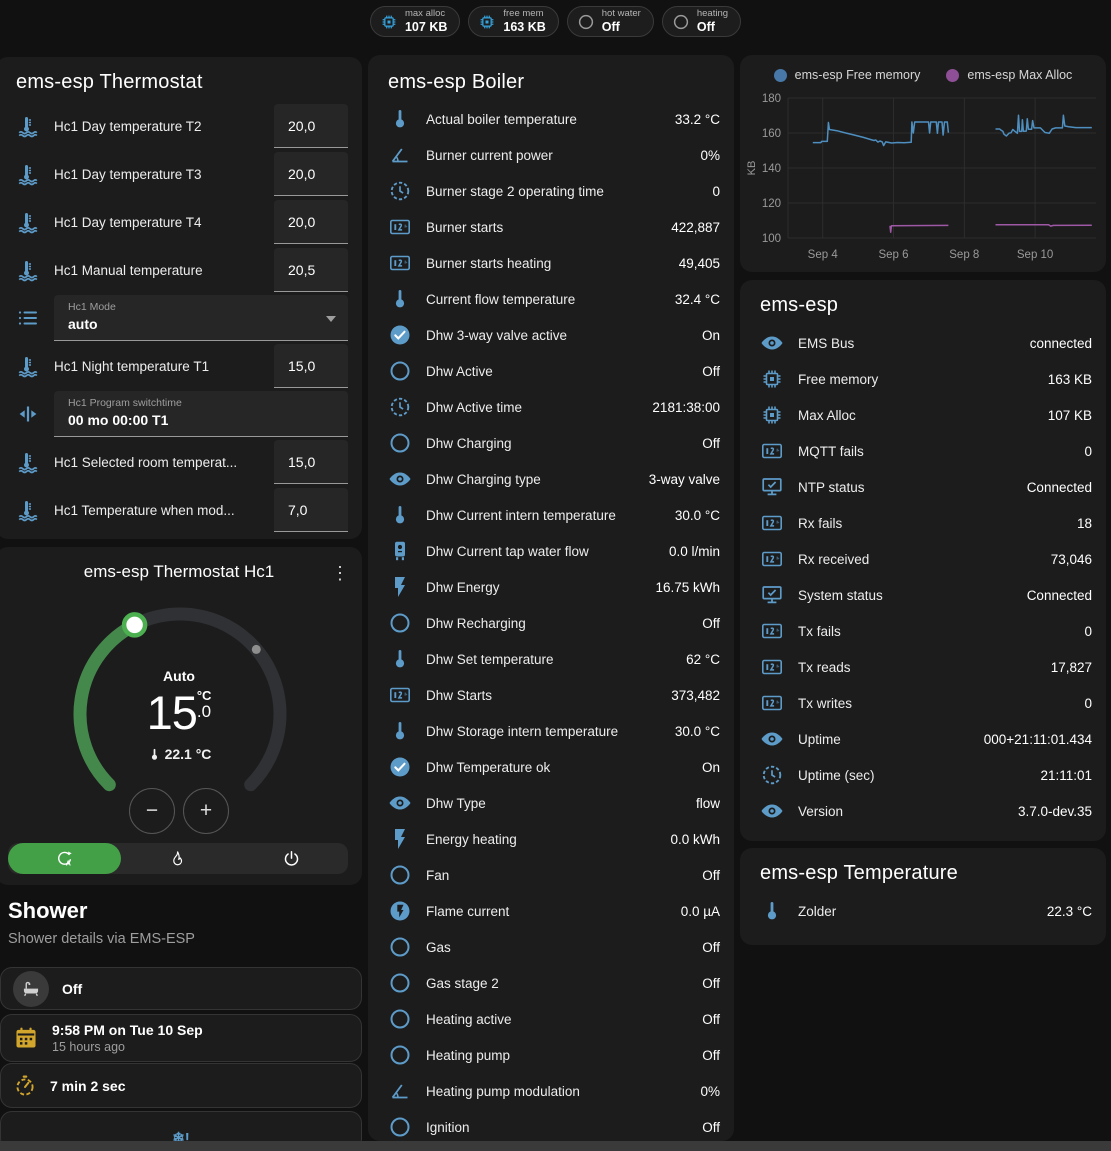 The width and height of the screenshot is (1111, 1151). I want to click on dial-handle, so click(134, 625).